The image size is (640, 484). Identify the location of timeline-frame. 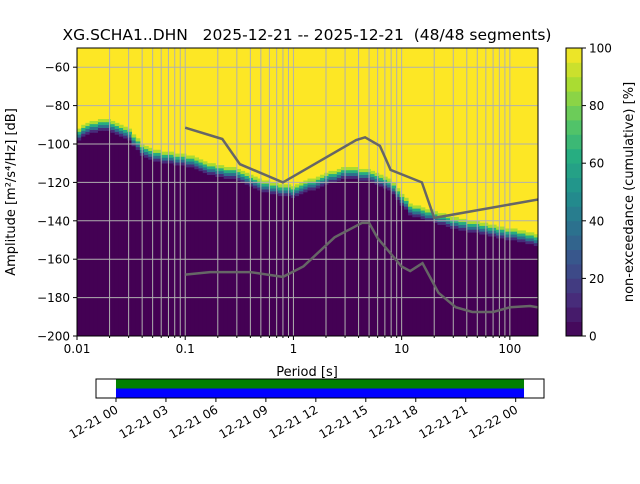
(320, 388).